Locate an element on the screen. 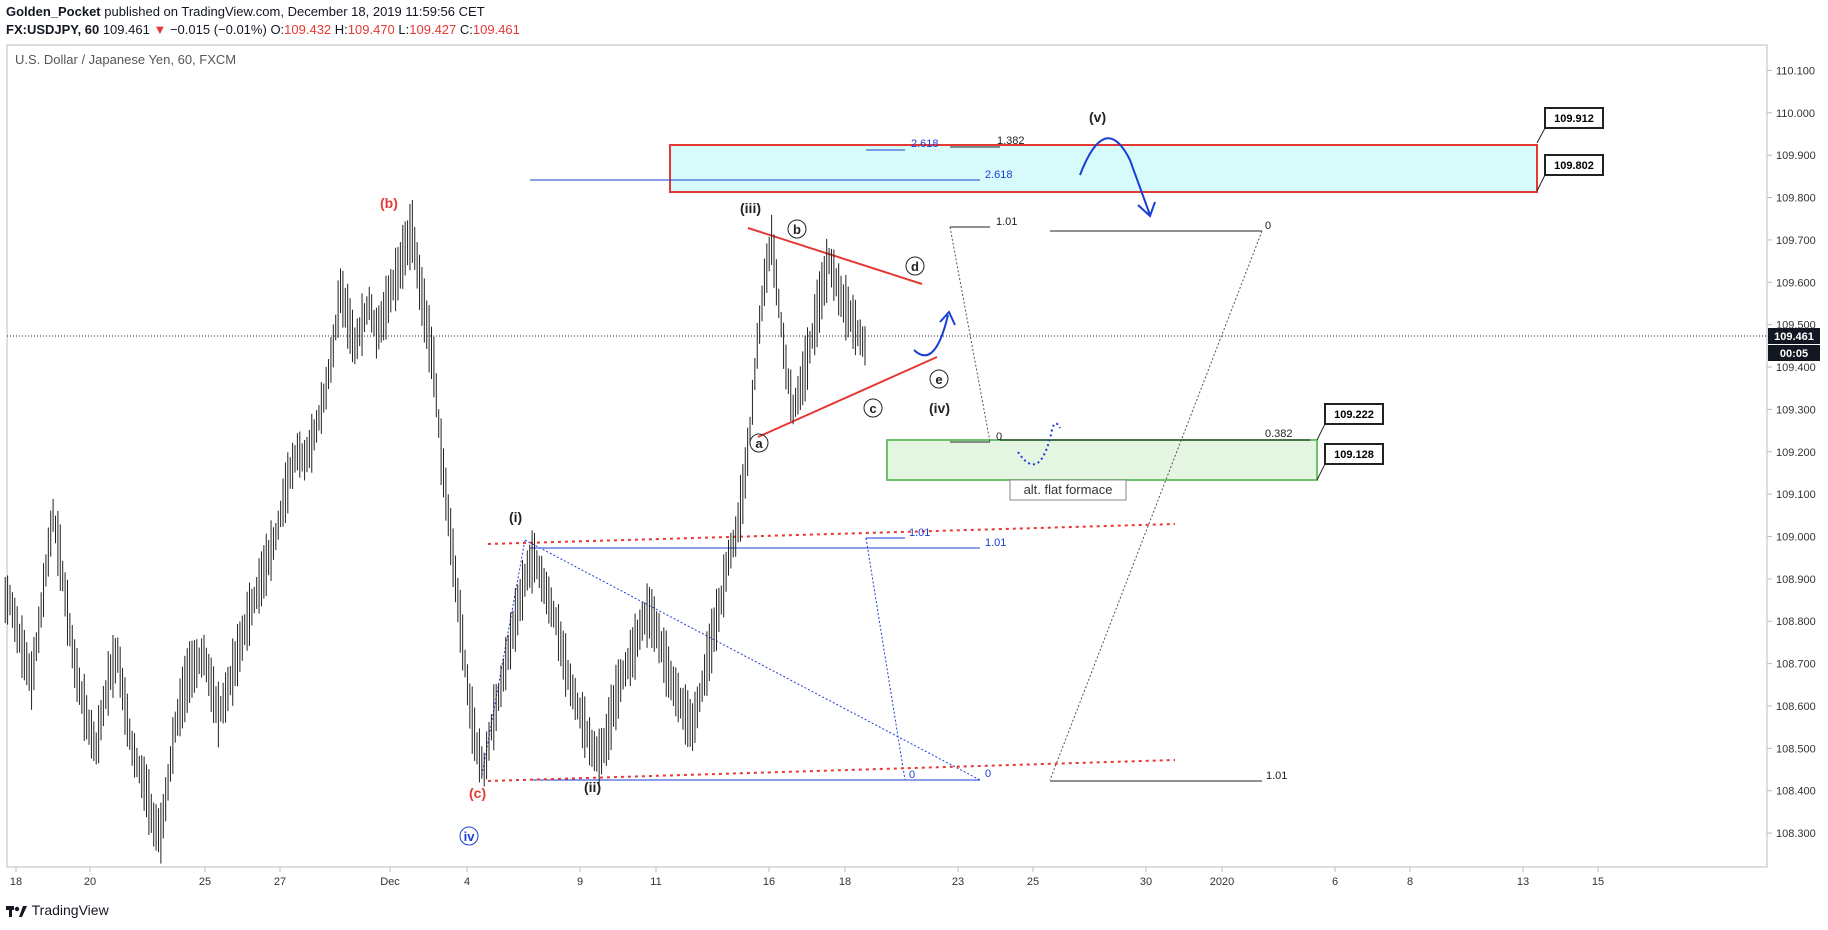 The image size is (1828, 930). projection-arrowhead-e is located at coordinates (947, 318).